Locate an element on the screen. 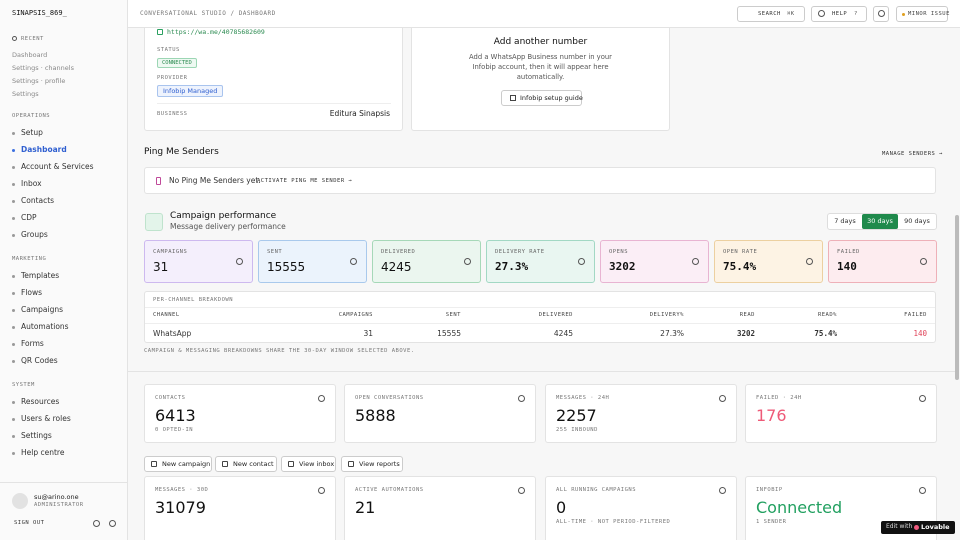  badge-text: Edit with is located at coordinates (899, 526).